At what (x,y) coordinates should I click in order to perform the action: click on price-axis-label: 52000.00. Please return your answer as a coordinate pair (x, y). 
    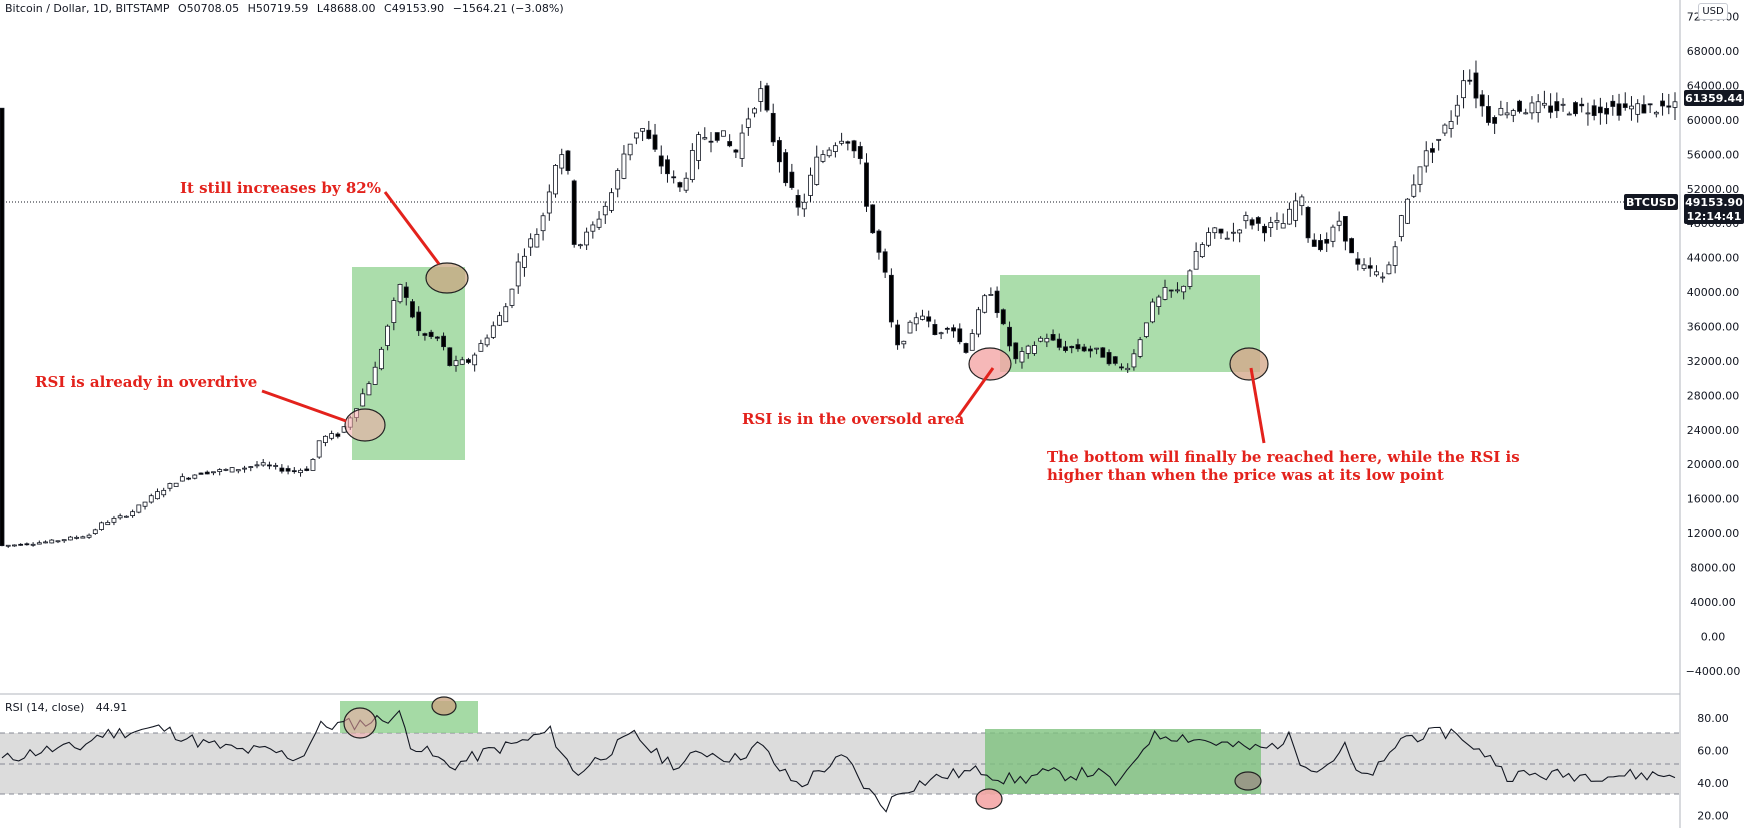
    Looking at the image, I should click on (1713, 189).